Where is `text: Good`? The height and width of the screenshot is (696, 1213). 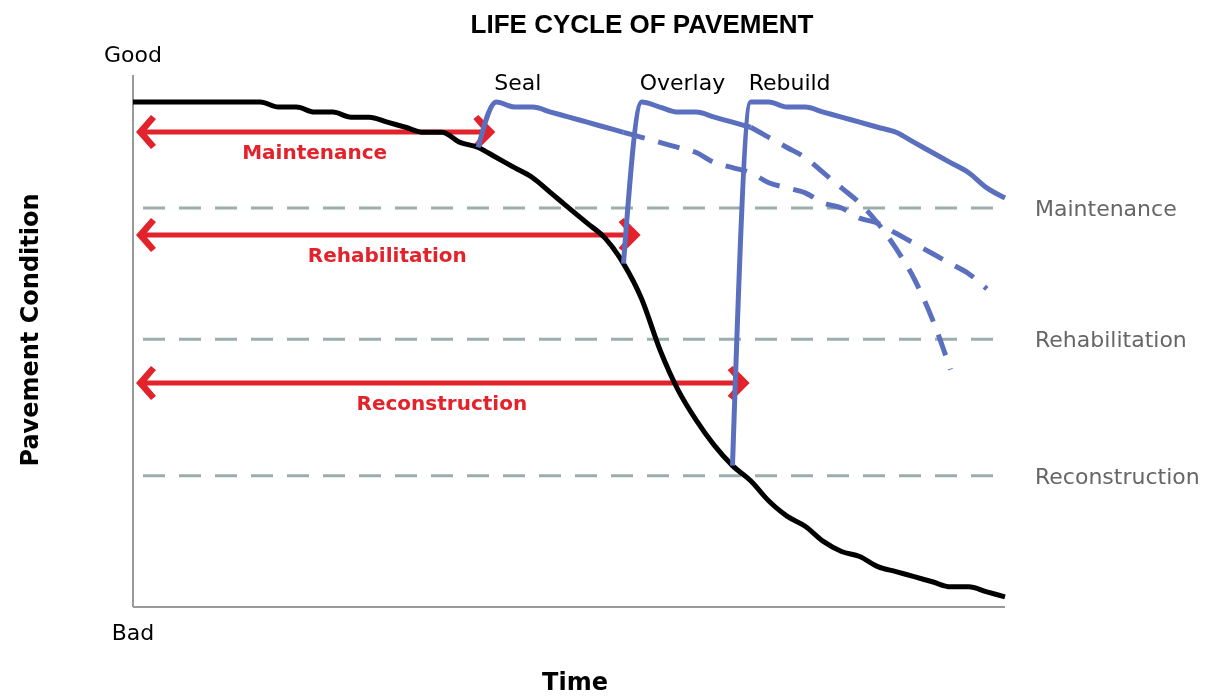 text: Good is located at coordinates (133, 54).